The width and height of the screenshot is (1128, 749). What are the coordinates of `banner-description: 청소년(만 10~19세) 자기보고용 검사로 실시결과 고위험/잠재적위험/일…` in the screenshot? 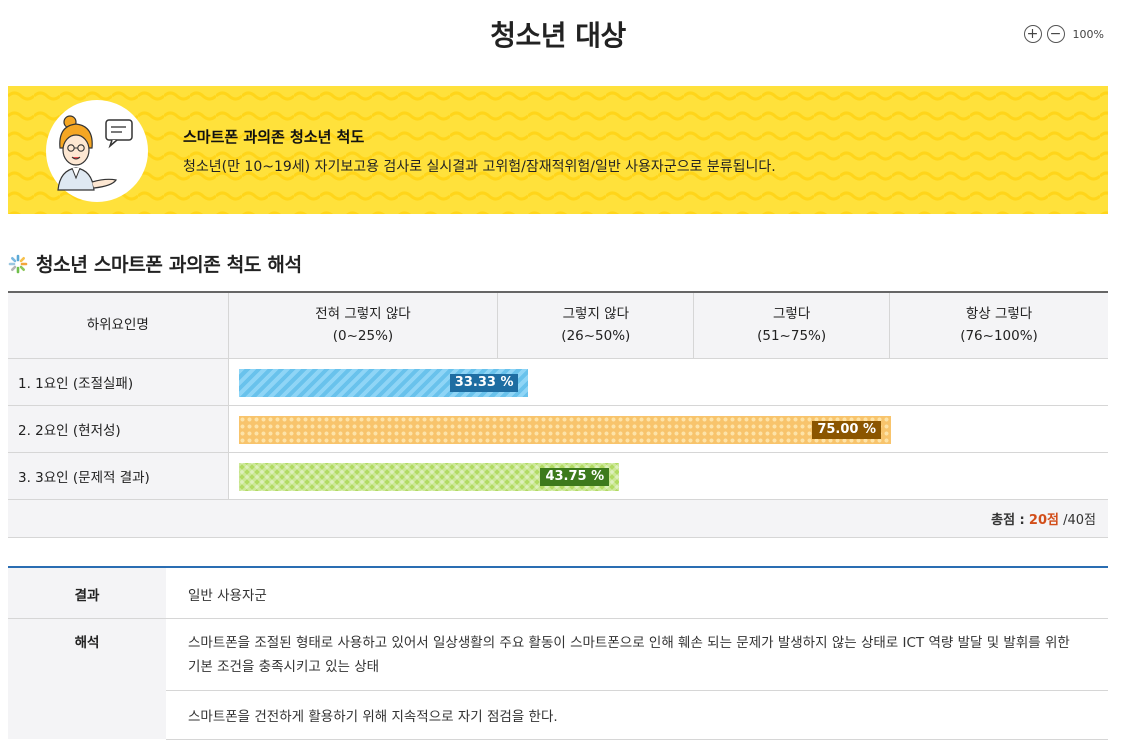 It's located at (479, 167).